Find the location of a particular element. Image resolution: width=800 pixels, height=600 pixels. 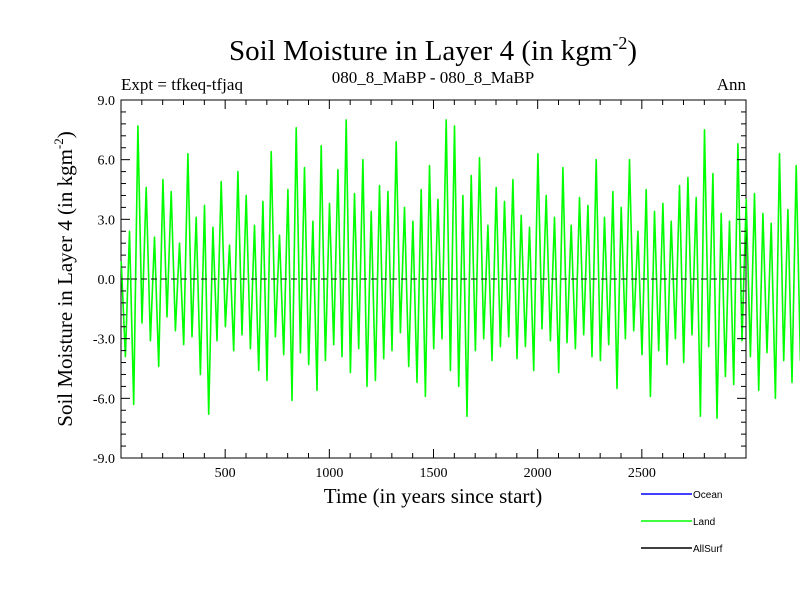

chart-title-close: ) is located at coordinates (632, 51).